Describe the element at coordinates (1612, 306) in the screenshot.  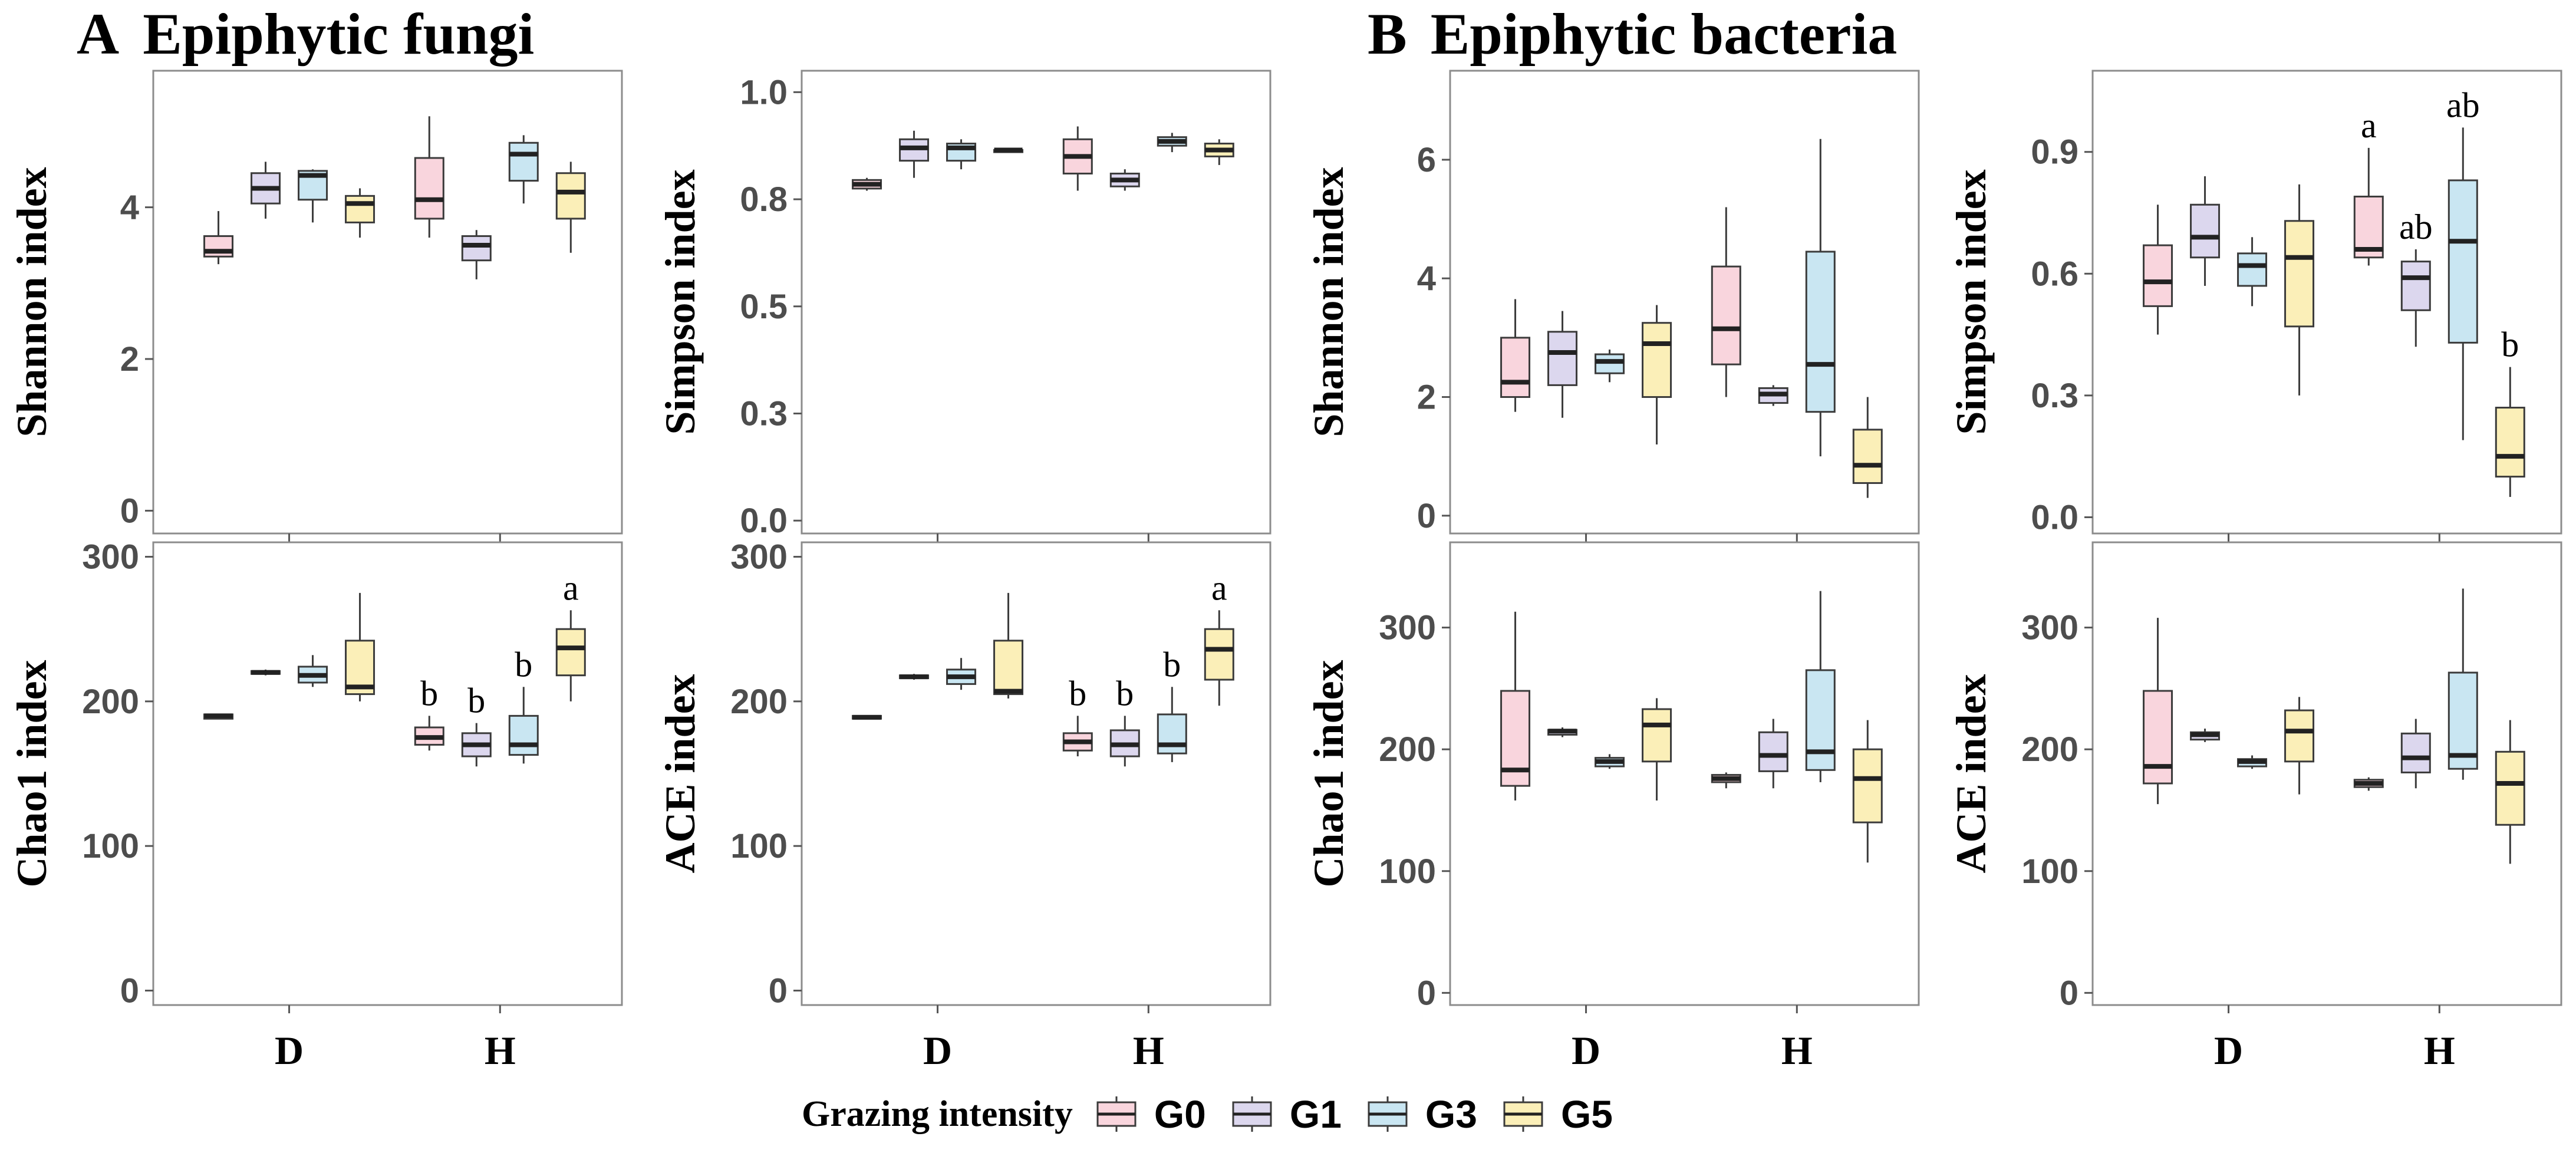
I see `chart-bacteria-shannon: 0 2 4 6 Shannon index` at that location.